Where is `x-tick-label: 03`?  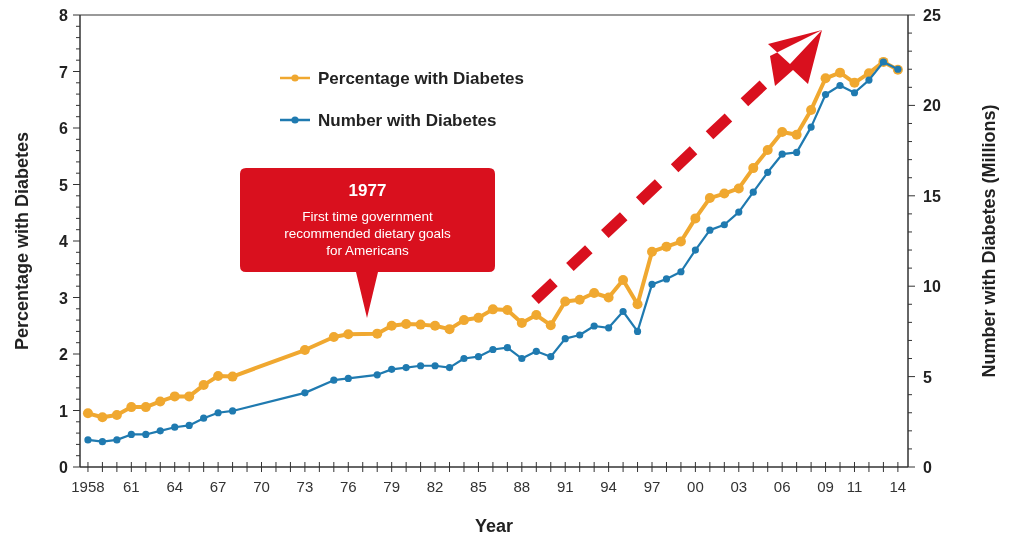
x-tick-label: 03 is located at coordinates (739, 486).